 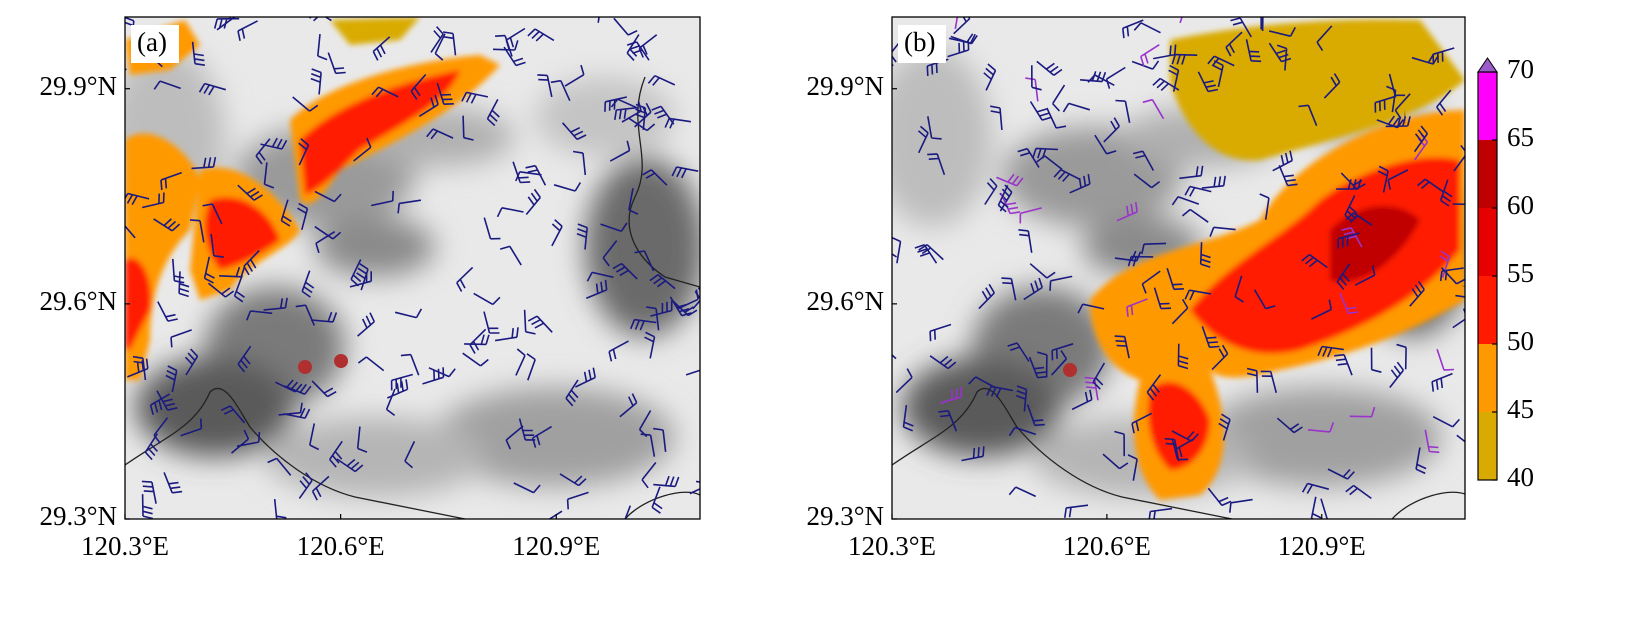 I want to click on panel-label: (a), so click(x=152, y=42).